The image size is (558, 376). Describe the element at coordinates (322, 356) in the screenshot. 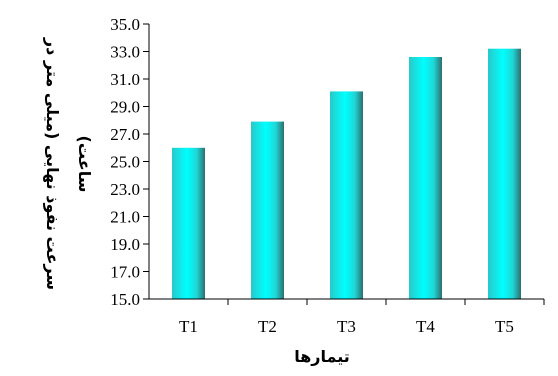

I see `x-axis-title: تیمارها` at that location.